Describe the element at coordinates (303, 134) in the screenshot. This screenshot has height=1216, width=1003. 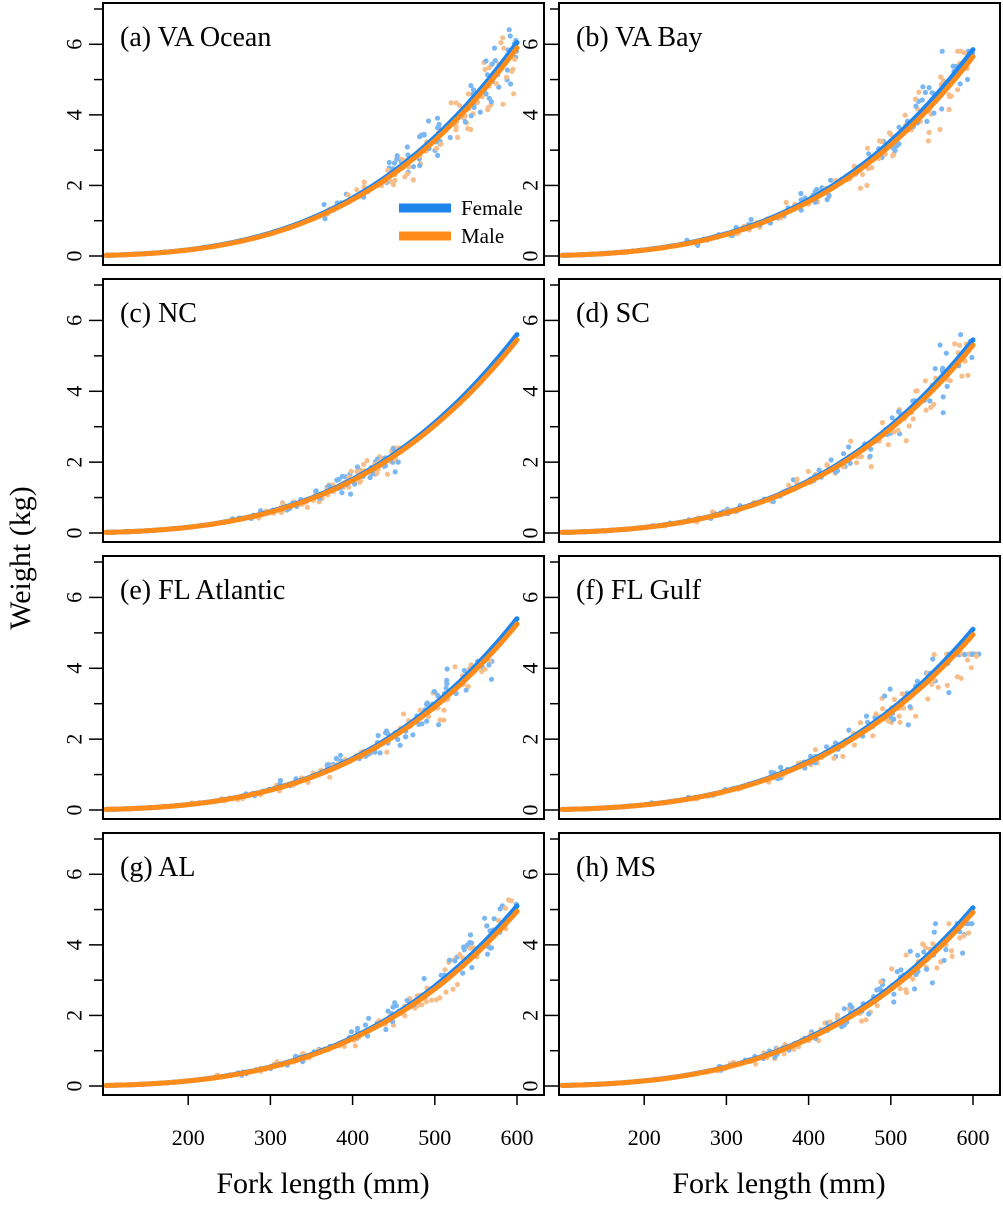
I see `panel-0: (a) VA Ocean 0 2 4 6 Female Male` at that location.